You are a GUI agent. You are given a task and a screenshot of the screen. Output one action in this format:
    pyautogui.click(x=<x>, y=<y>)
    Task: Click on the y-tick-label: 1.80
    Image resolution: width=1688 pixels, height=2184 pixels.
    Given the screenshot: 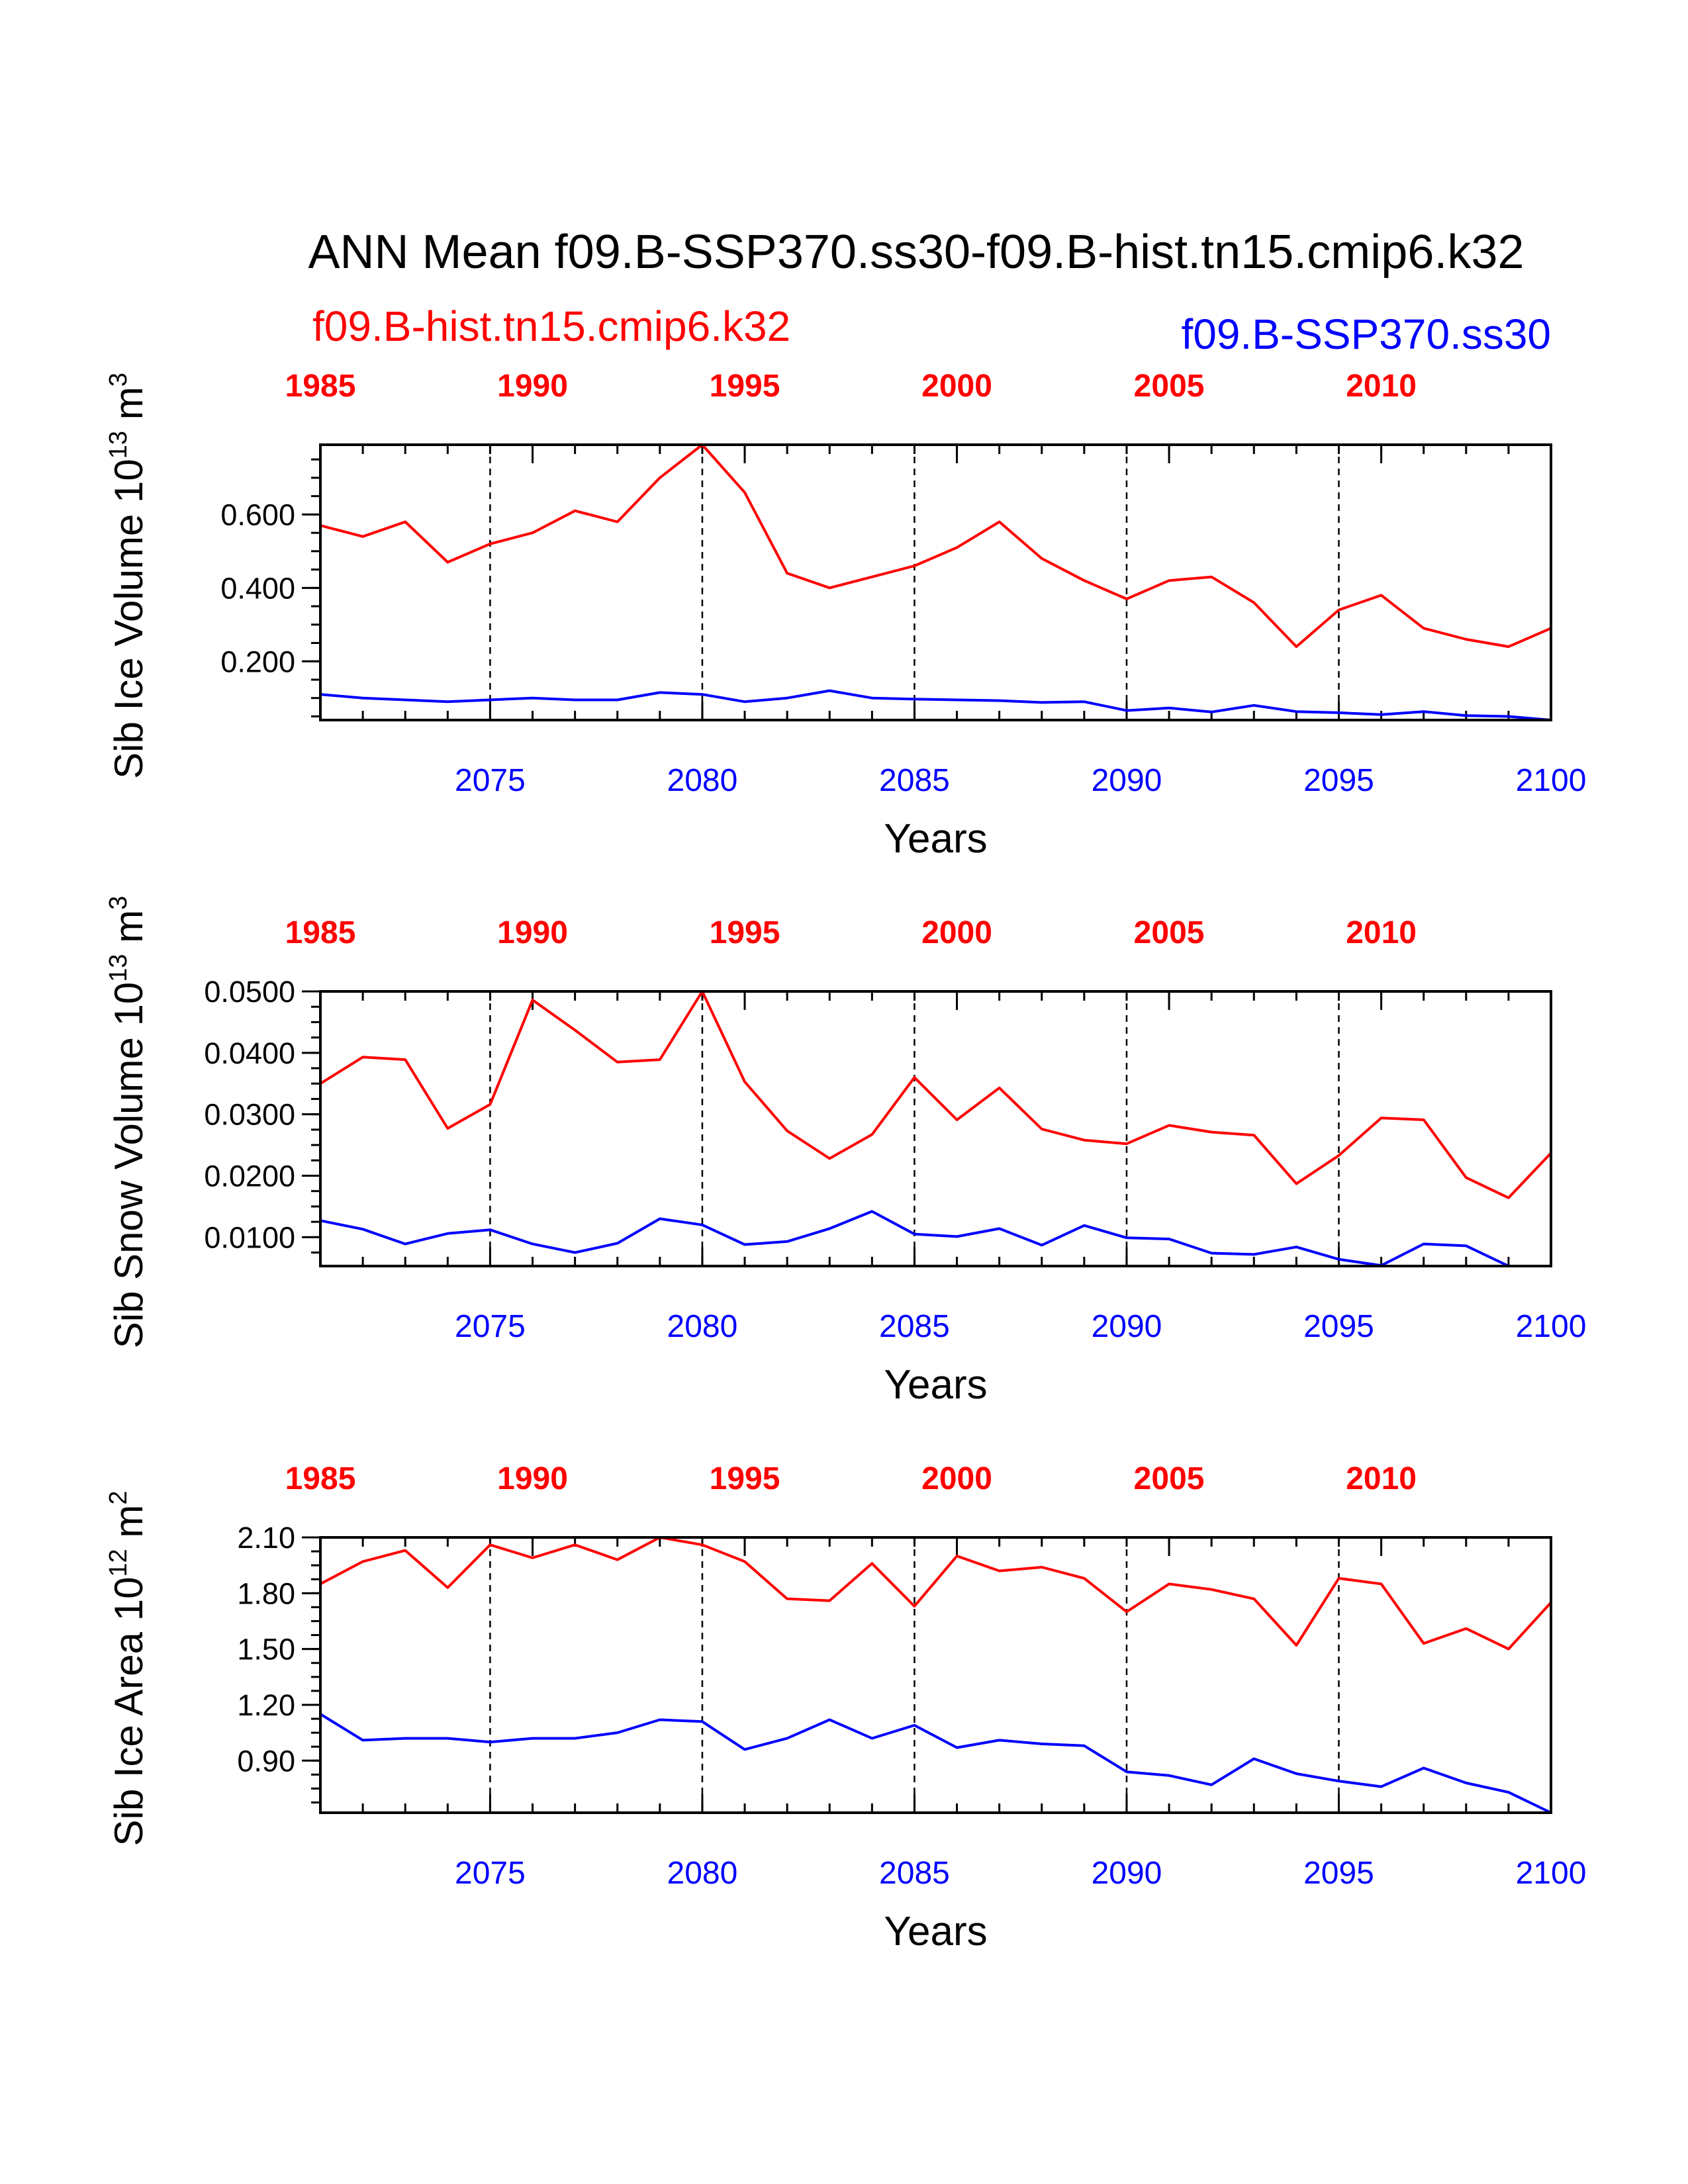 What is the action you would take?
    pyautogui.click(x=266, y=1593)
    